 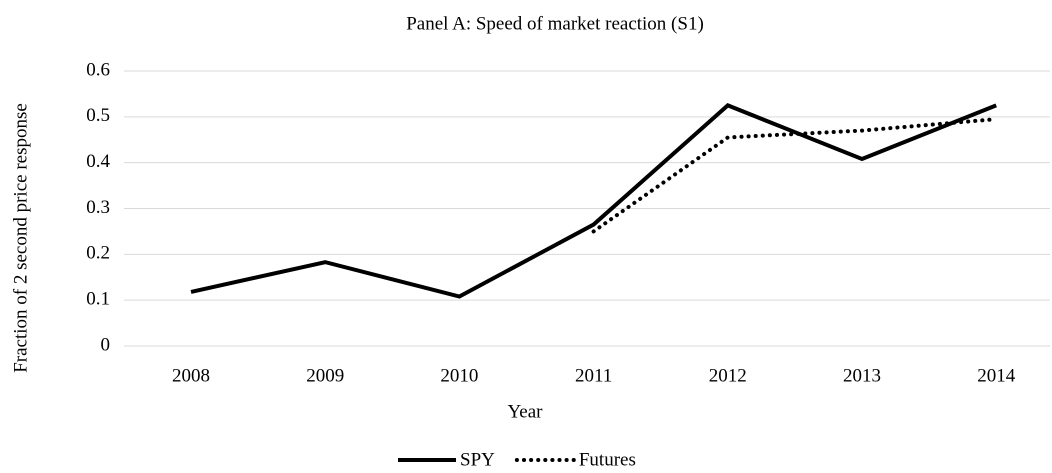 What do you see at coordinates (98, 69) in the screenshot?
I see `y-tick-label: 0.6` at bounding box center [98, 69].